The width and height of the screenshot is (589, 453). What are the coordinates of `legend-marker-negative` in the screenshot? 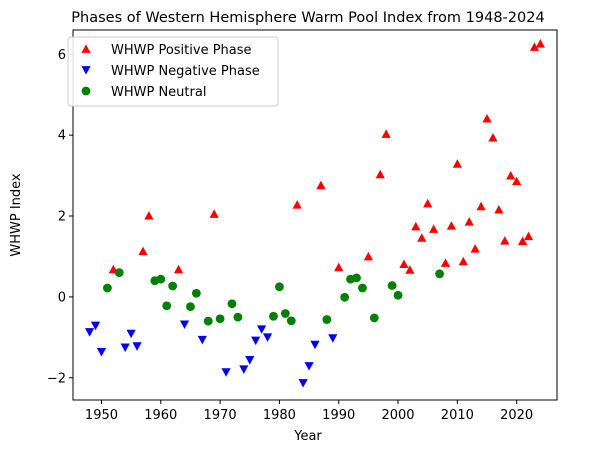 It's located at (86, 70).